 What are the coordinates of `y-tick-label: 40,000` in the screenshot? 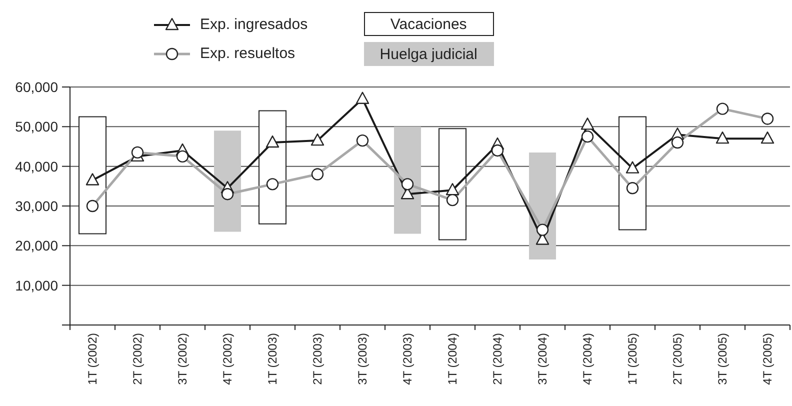 It's located at (36, 166).